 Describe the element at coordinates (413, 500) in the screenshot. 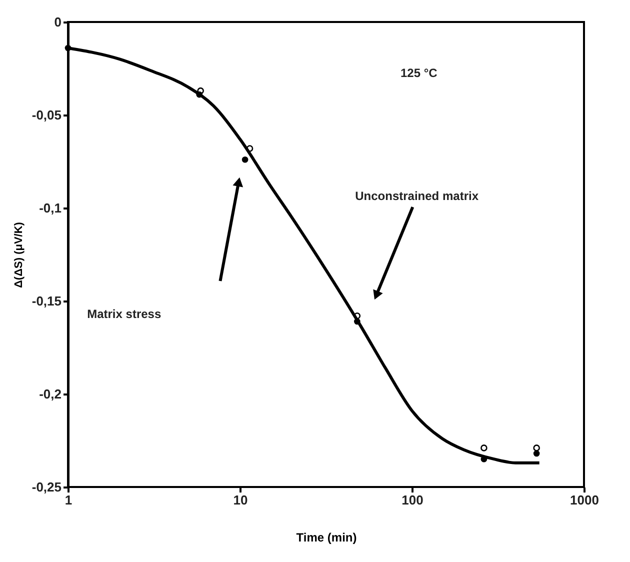

I see `x-tick-label: 100` at that location.